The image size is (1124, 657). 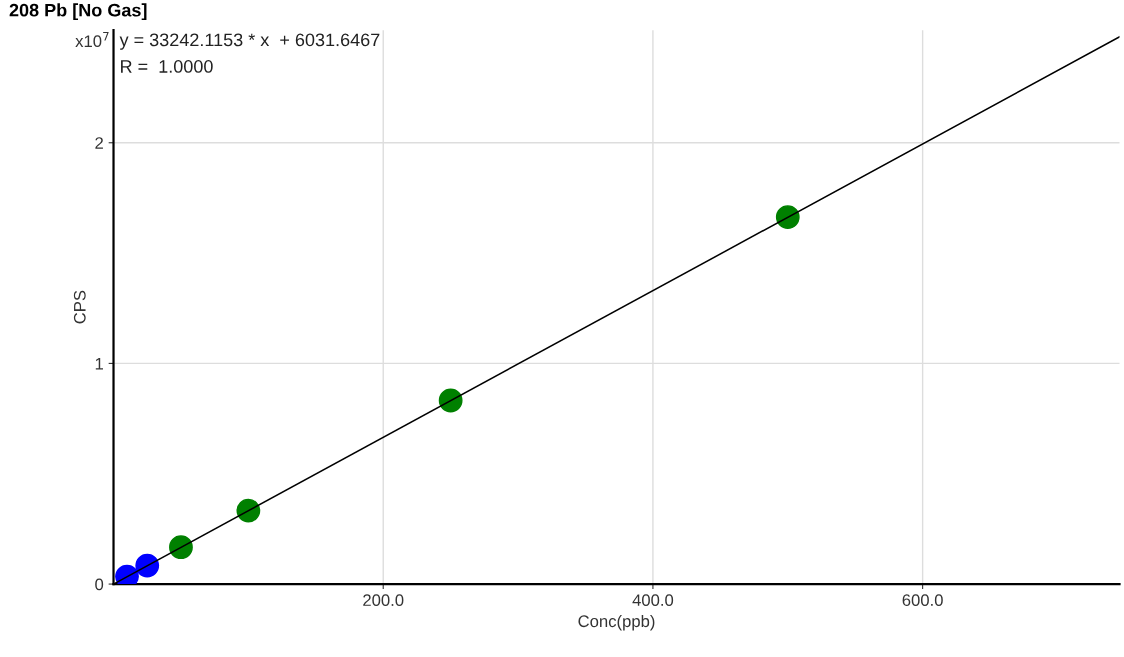 What do you see at coordinates (79, 307) in the screenshot?
I see `y-axis-title: CPS` at bounding box center [79, 307].